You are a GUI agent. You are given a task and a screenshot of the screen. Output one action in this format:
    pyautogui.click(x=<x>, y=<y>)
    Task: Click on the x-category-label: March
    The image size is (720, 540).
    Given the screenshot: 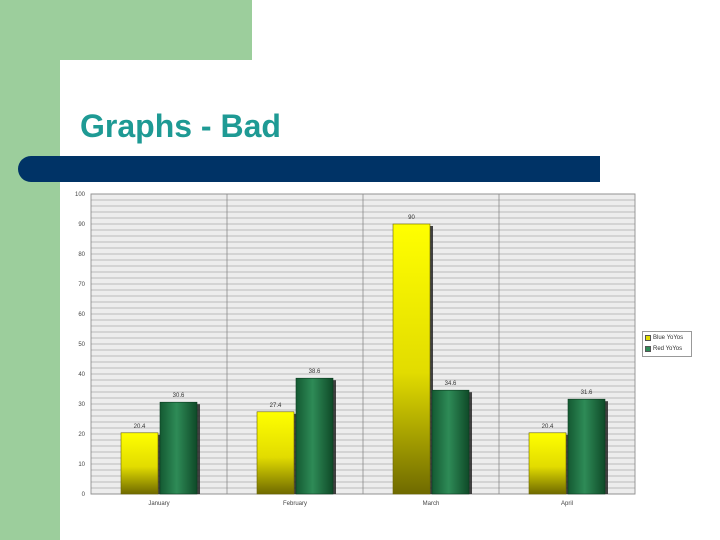 What is the action you would take?
    pyautogui.click(x=431, y=504)
    